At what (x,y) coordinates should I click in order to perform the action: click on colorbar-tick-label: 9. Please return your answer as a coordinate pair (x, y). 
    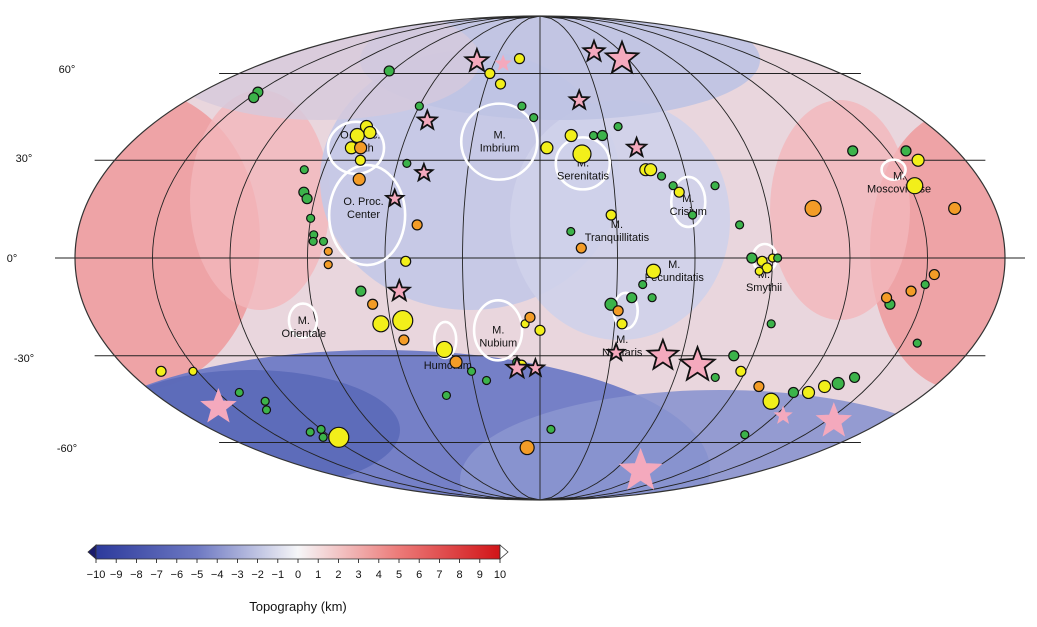
    Looking at the image, I should click on (480, 575).